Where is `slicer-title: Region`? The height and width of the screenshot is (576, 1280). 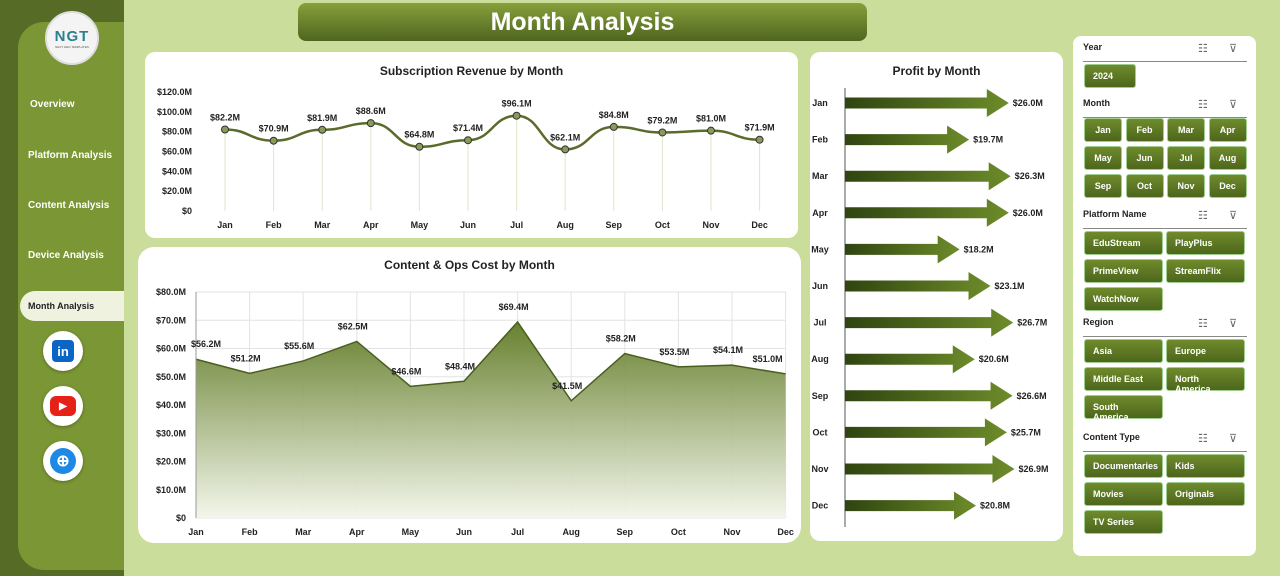 slicer-title: Region is located at coordinates (1098, 322).